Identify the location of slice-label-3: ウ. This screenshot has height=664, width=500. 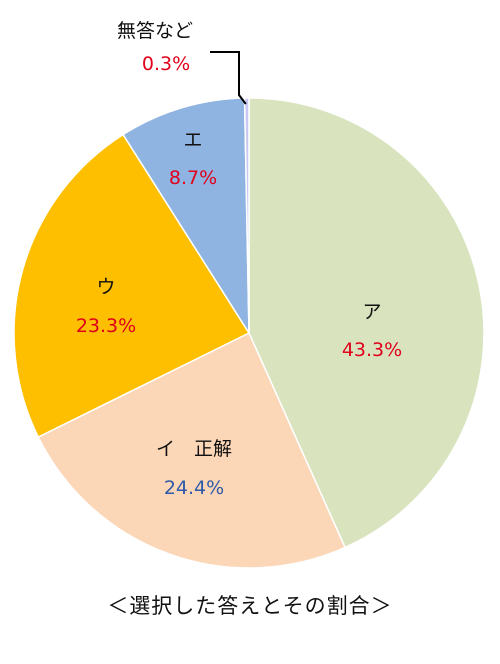
(105, 287).